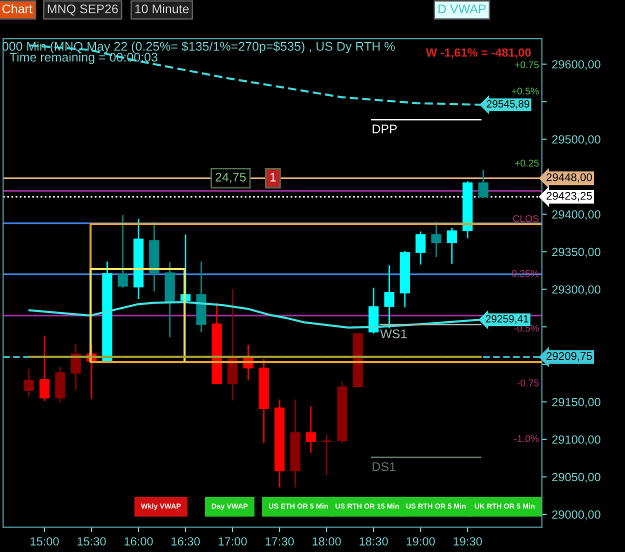 This screenshot has width=625, height=552. I want to click on series-label: WS1, so click(393, 333).